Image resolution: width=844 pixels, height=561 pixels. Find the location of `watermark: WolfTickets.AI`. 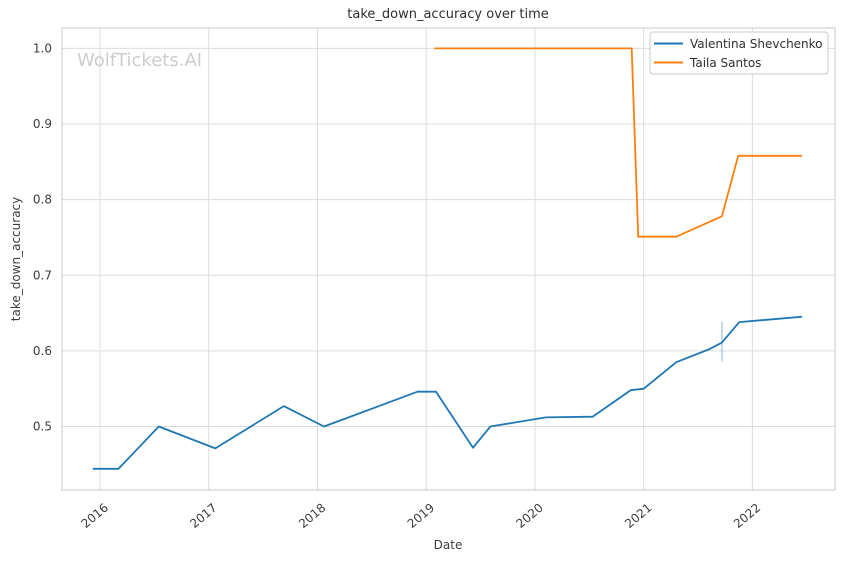

watermark: WolfTickets.AI is located at coordinates (139, 60).